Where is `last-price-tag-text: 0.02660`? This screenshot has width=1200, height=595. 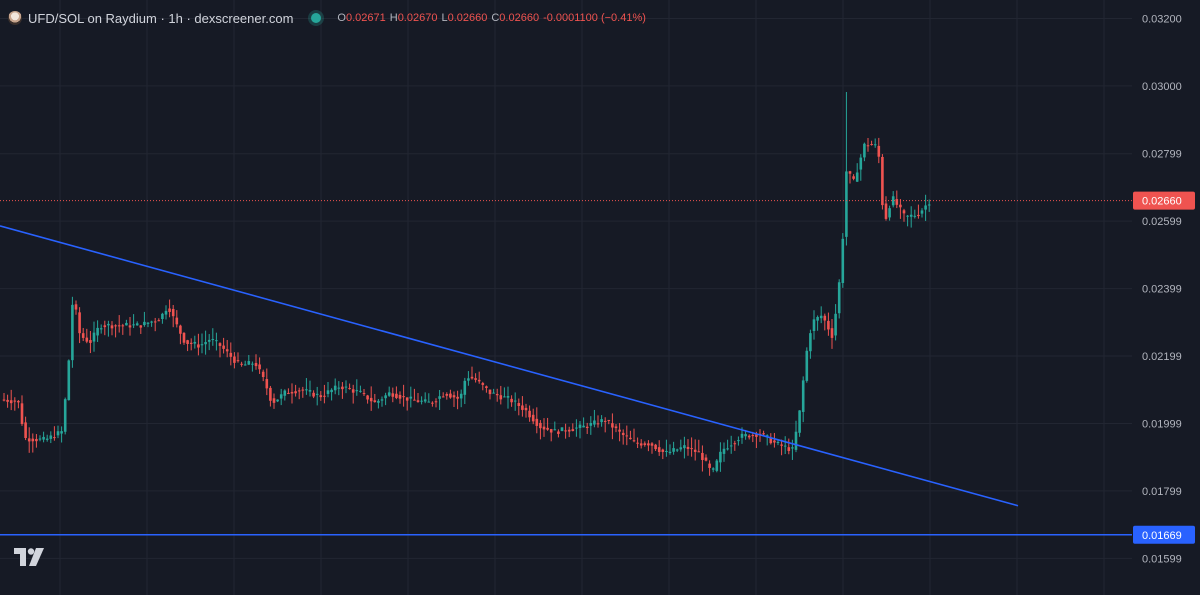 last-price-tag-text: 0.02660 is located at coordinates (1162, 202).